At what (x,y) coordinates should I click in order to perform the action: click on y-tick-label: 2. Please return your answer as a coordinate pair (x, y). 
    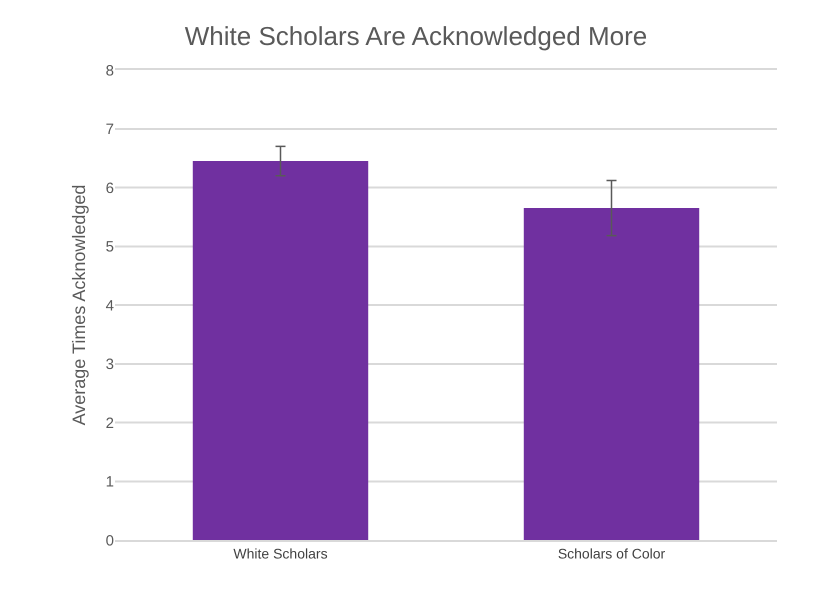
    Looking at the image, I should click on (110, 423).